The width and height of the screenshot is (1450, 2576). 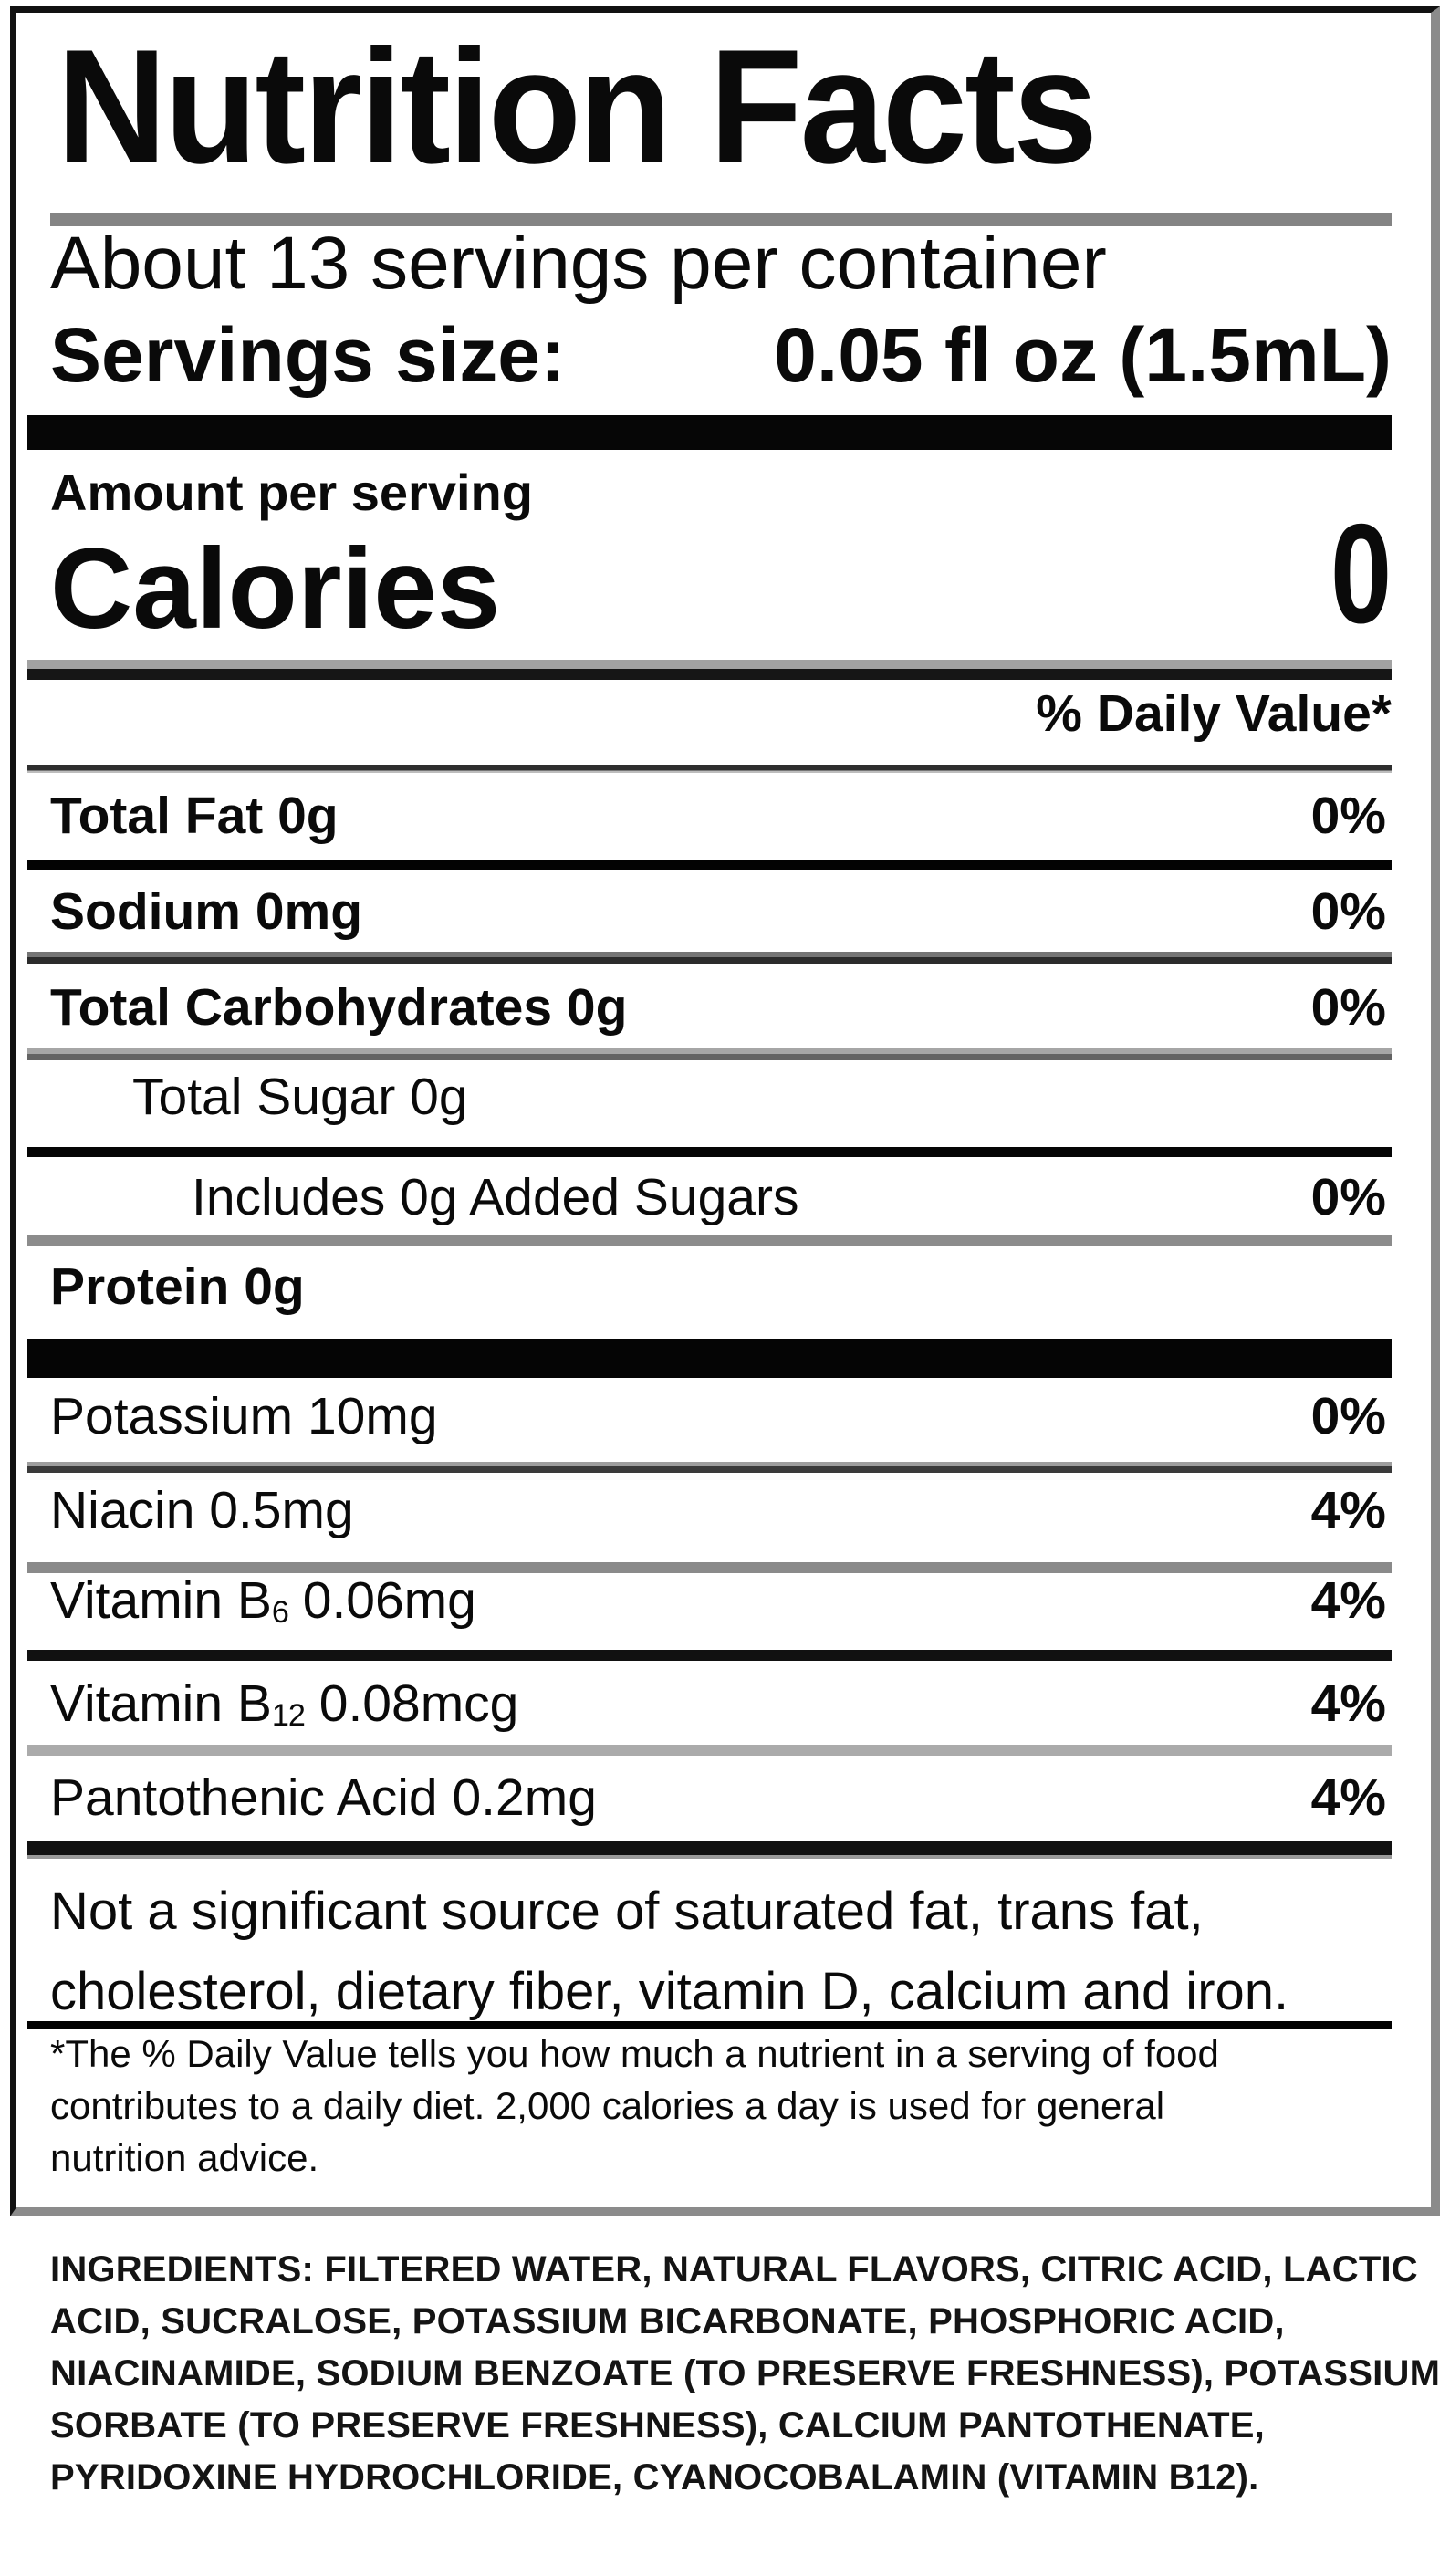 I want to click on nutrient-row-total-fat: Total Fat 0g 0%, so click(x=718, y=816).